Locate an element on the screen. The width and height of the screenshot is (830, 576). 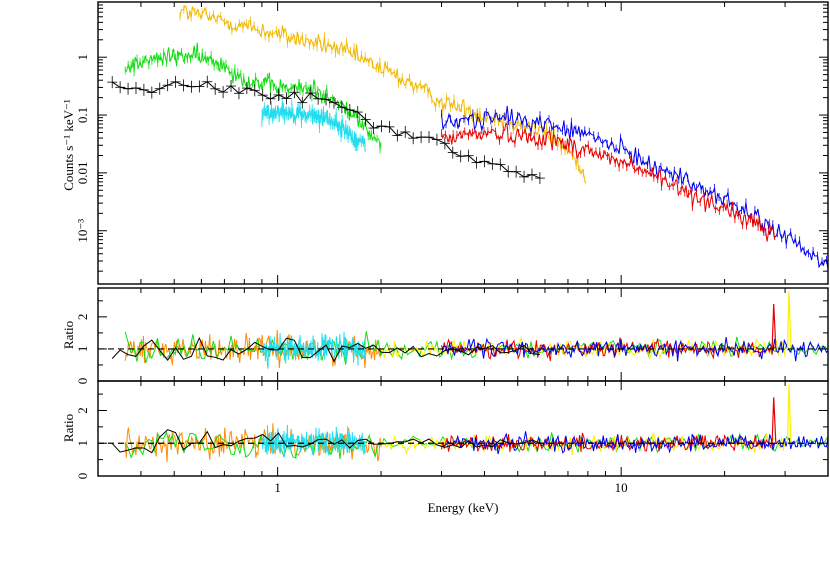
y-tick-label: 10⁻³ is located at coordinates (82, 231).